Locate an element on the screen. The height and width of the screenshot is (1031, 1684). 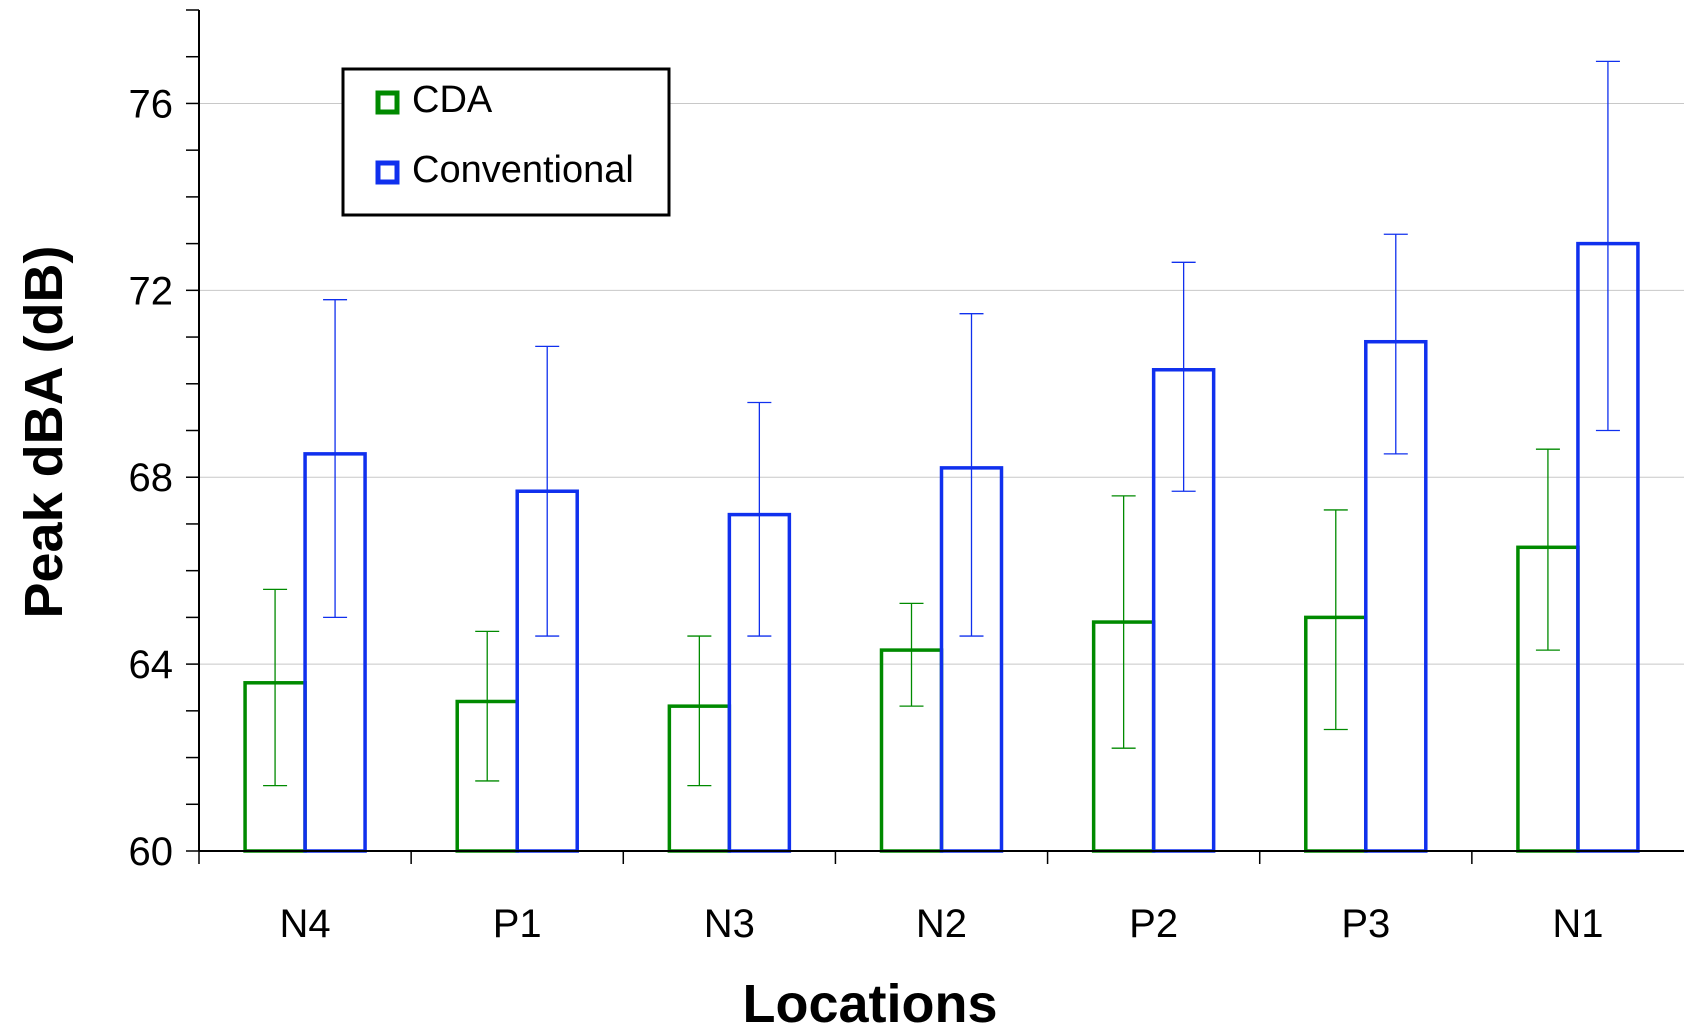
x-tick-label-P3: P3 is located at coordinates (1365, 924).